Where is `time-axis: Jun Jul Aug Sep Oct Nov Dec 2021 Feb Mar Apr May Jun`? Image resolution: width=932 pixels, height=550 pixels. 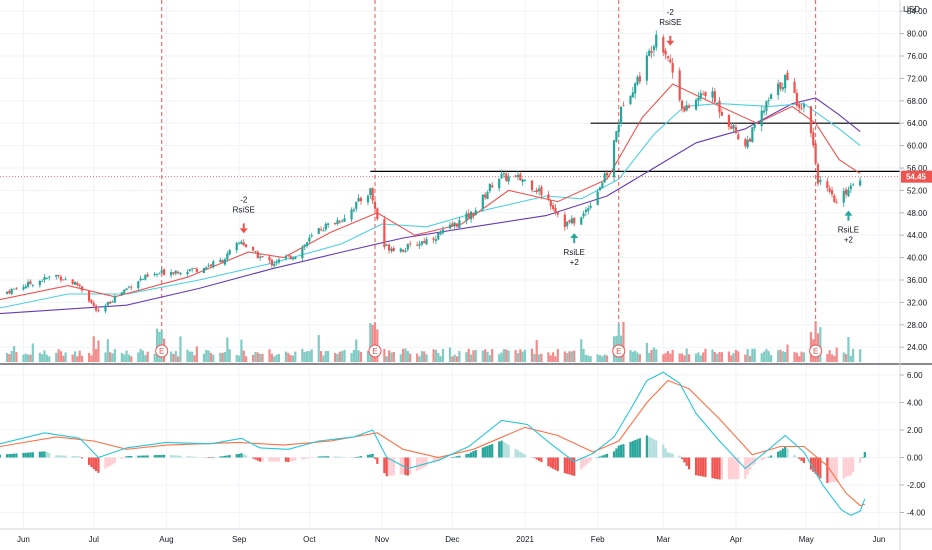 time-axis: Jun Jul Aug Sep Oct Nov Dec 2021 Feb Mar Apr May Jun is located at coordinates (451, 539).